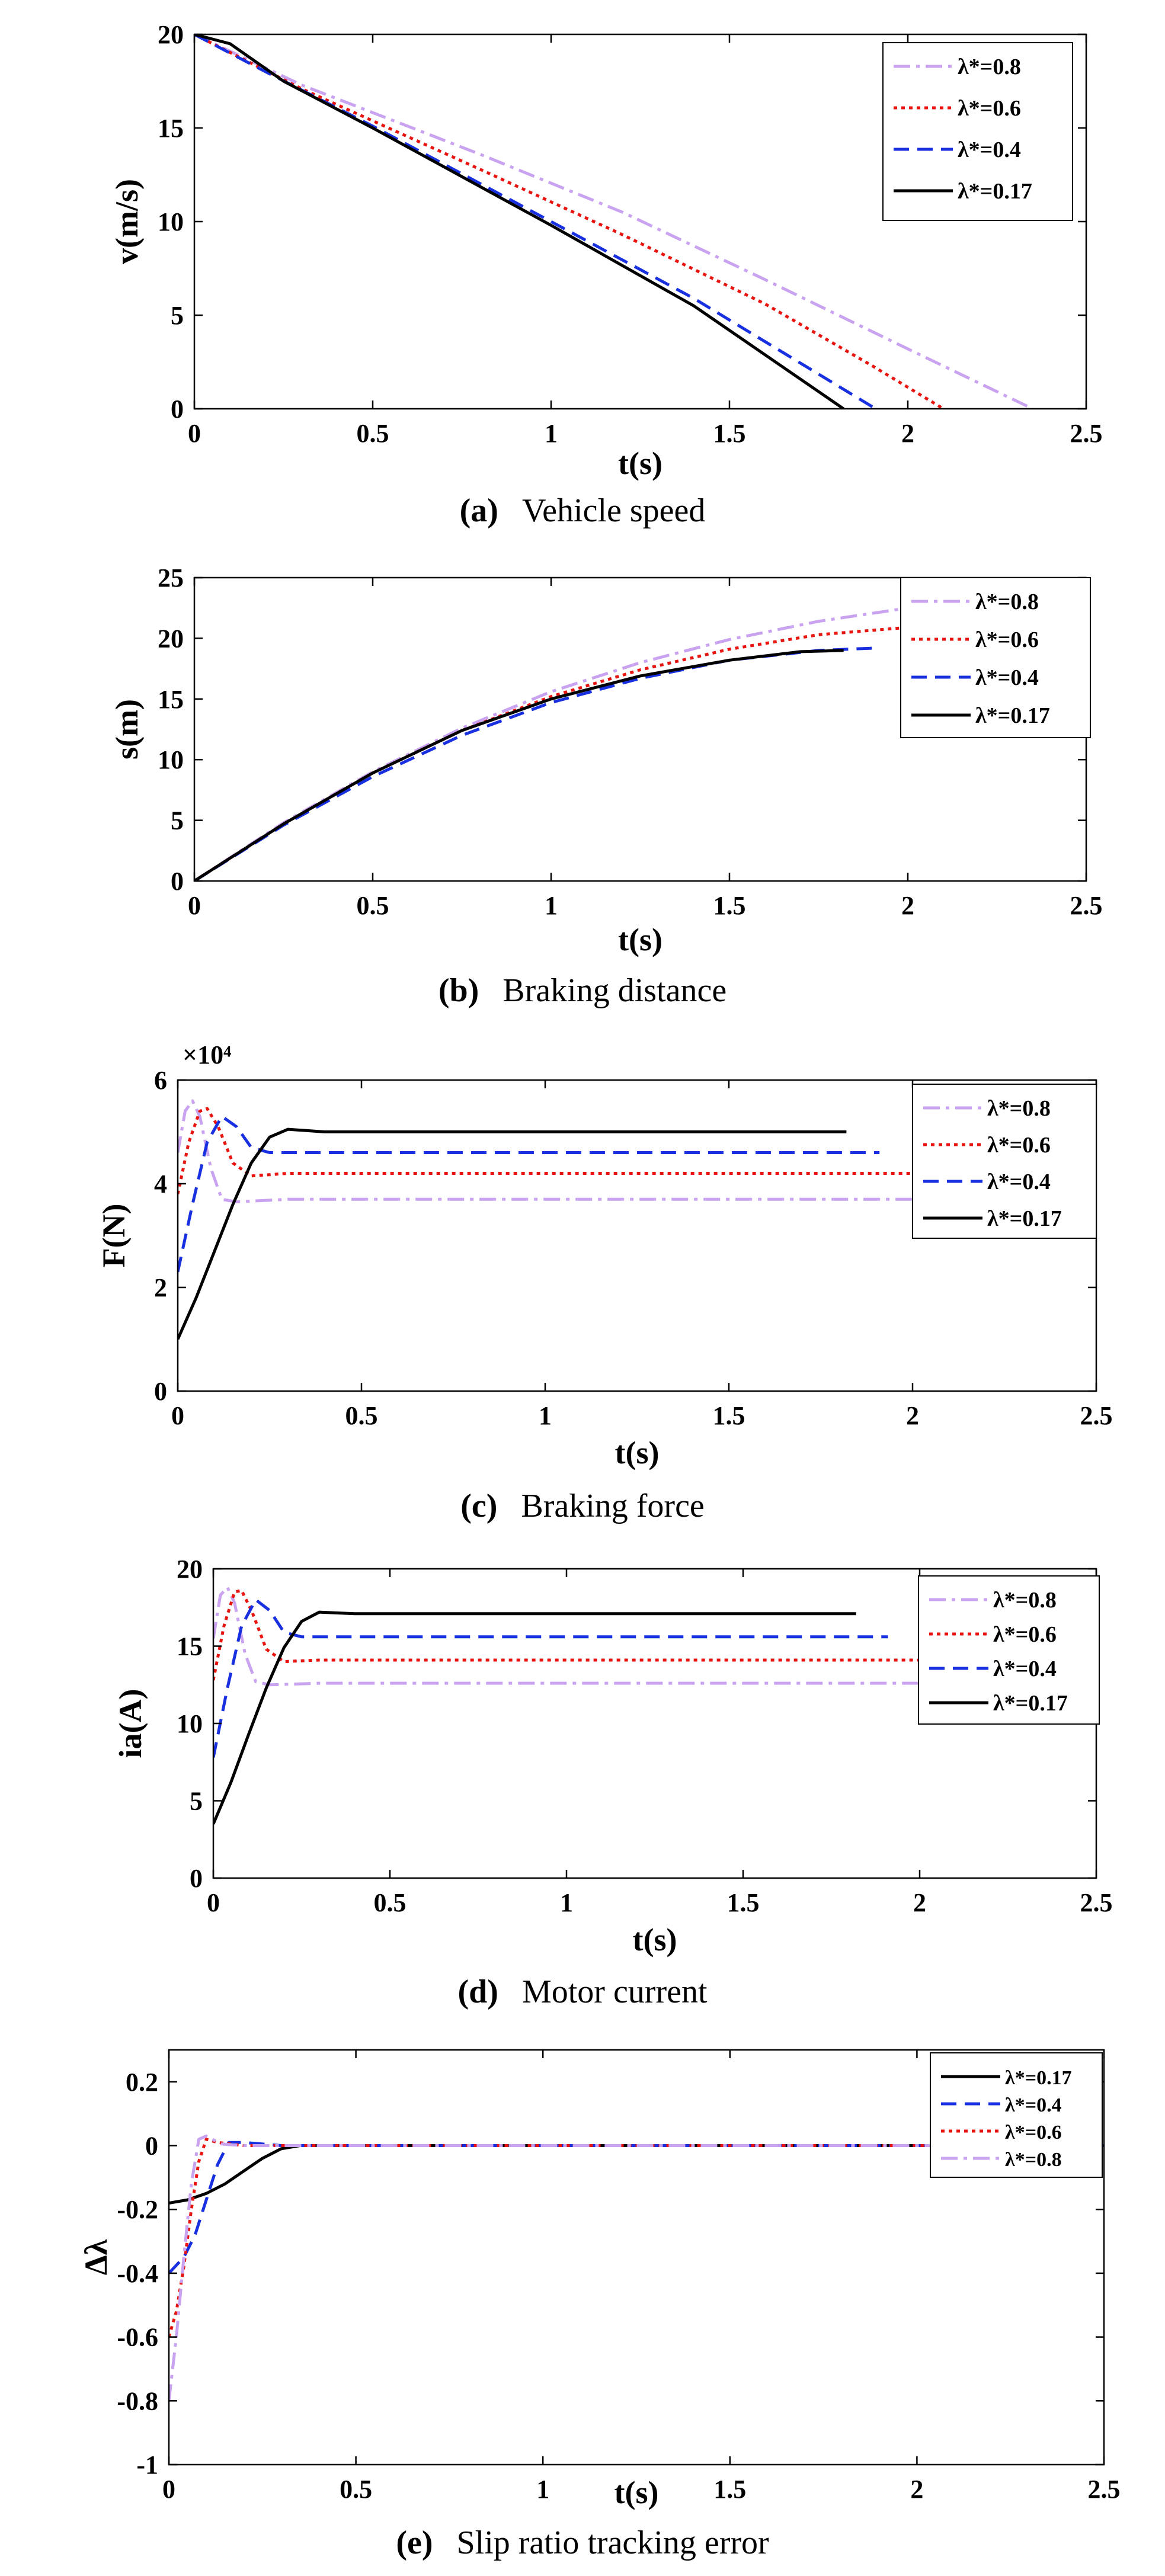 The height and width of the screenshot is (2576, 1165). Describe the element at coordinates (414, 2543) in the screenshot. I see `caption-letter: (e)` at that location.